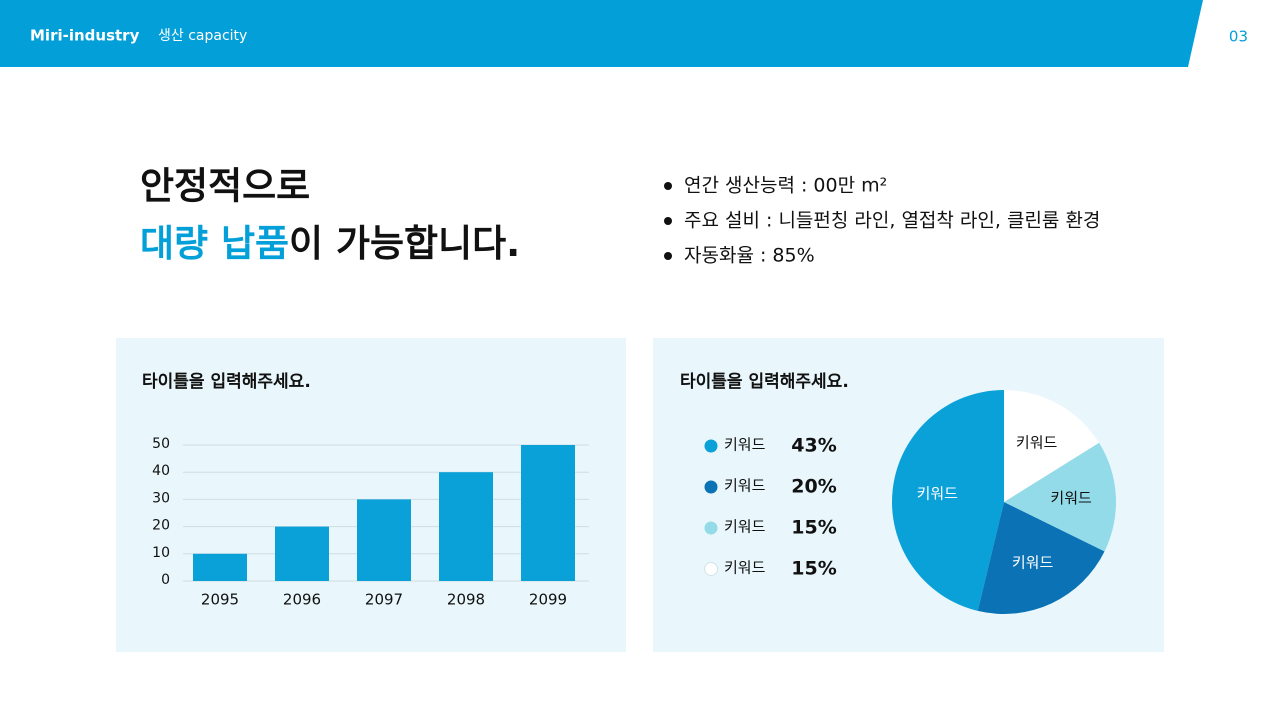 The width and height of the screenshot is (1280, 720). I want to click on y-tick-label: 20, so click(161, 526).